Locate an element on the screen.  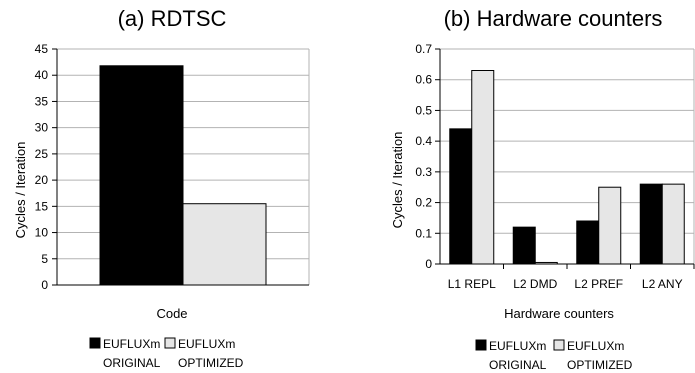
x-tick-label: L2 ANY is located at coordinates (662, 284).